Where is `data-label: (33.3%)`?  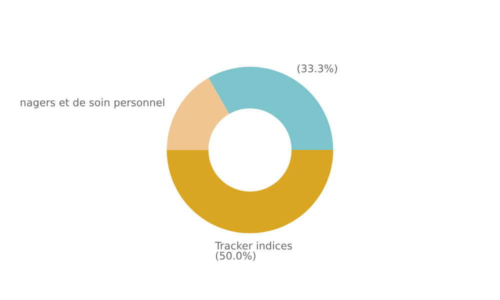
data-label: (33.3%) is located at coordinates (317, 69).